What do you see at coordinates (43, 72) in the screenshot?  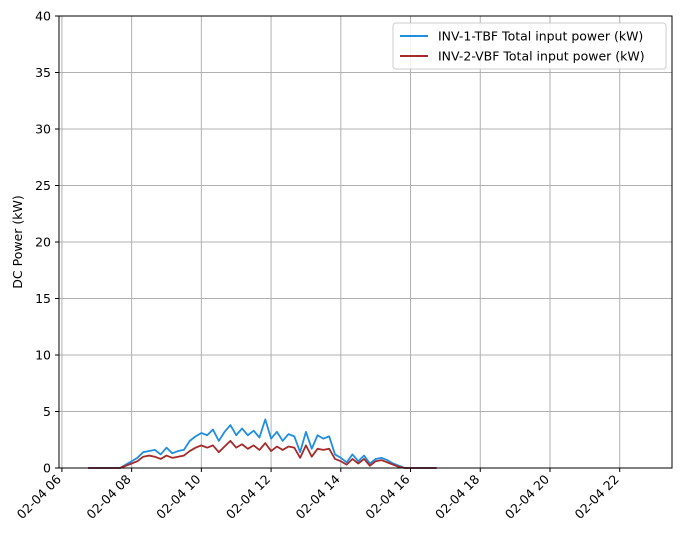 I see `y-tick-label: 35` at bounding box center [43, 72].